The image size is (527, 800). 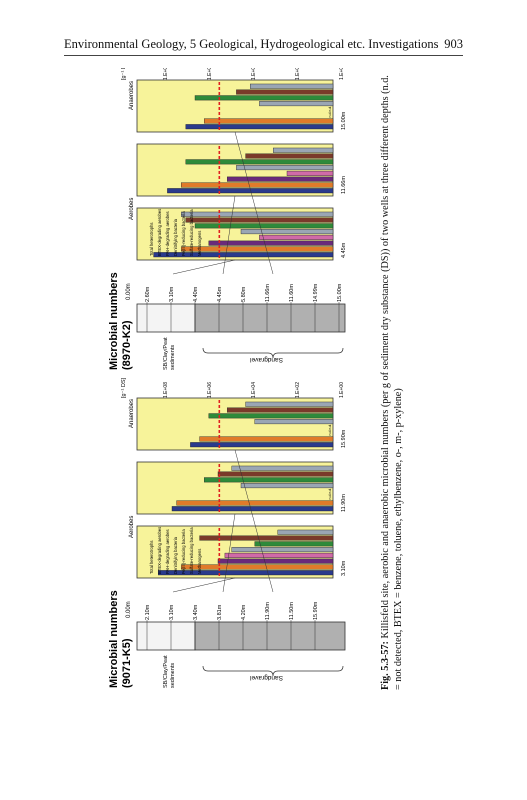 What do you see at coordinates (344, 250) in the screenshot?
I see `panel-depth: 4.45m` at bounding box center [344, 250].